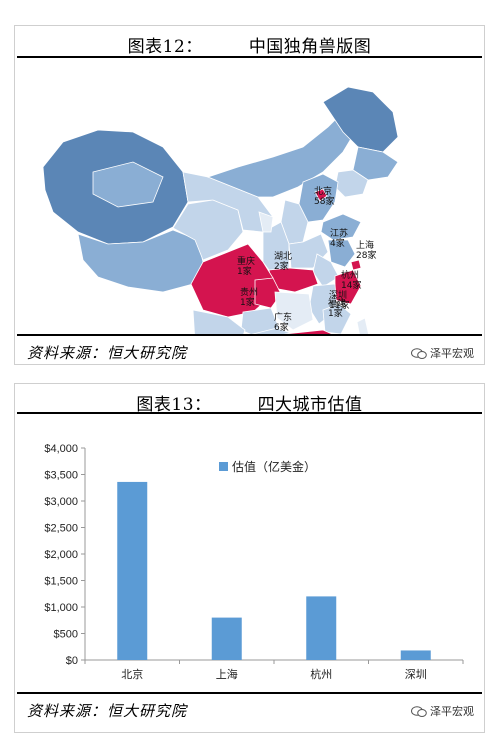 The width and height of the screenshot is (492, 741). What do you see at coordinates (308, 331) in the screenshot?
I see `region-guangdong` at bounding box center [308, 331].